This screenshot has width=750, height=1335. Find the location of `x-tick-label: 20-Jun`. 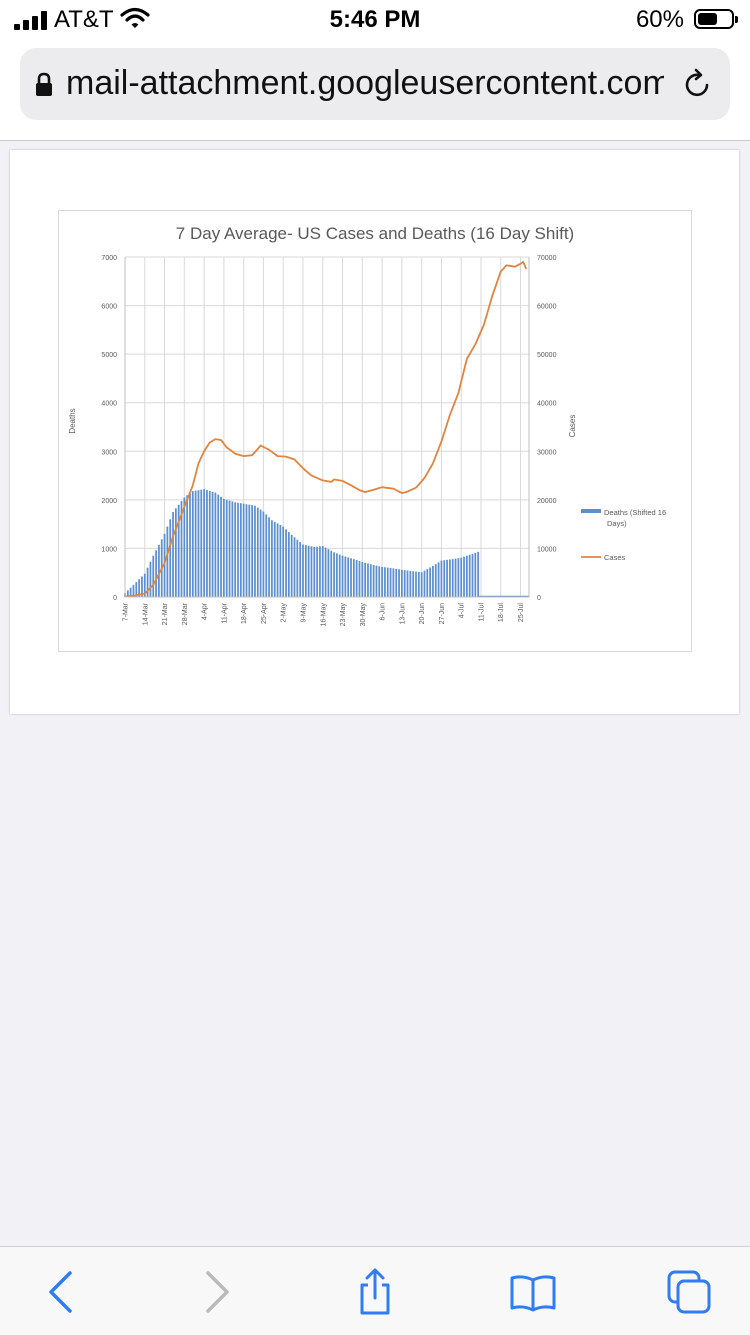

x-tick-label: 20-Jun is located at coordinates (422, 614).